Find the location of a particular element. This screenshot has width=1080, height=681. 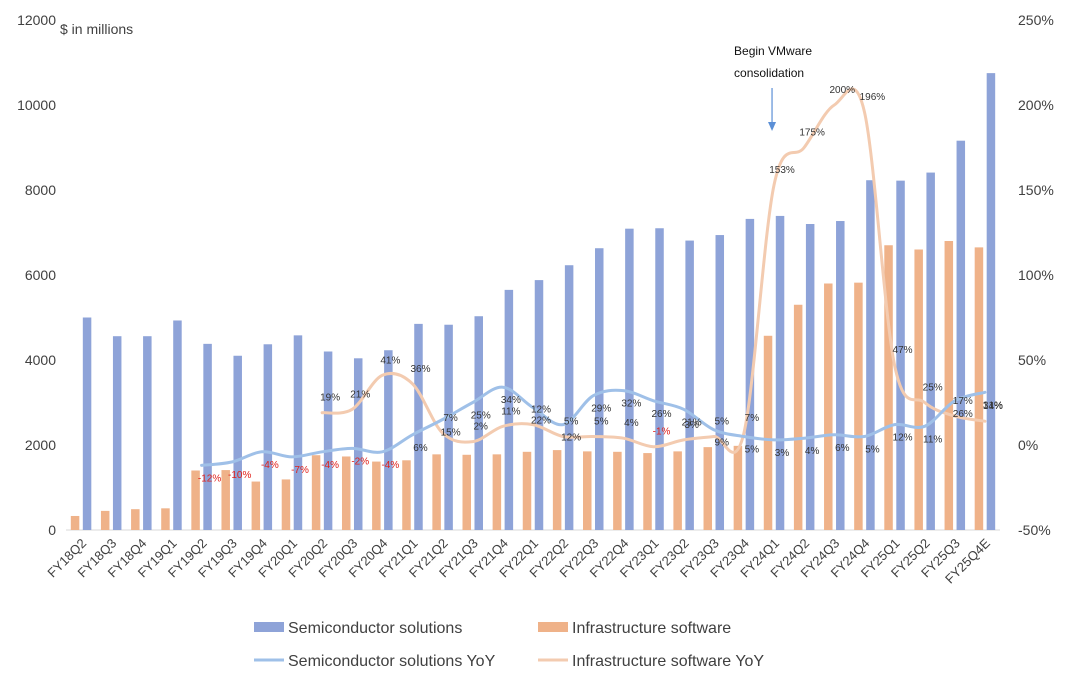

annotation-text: Begin VMware is located at coordinates (773, 51).